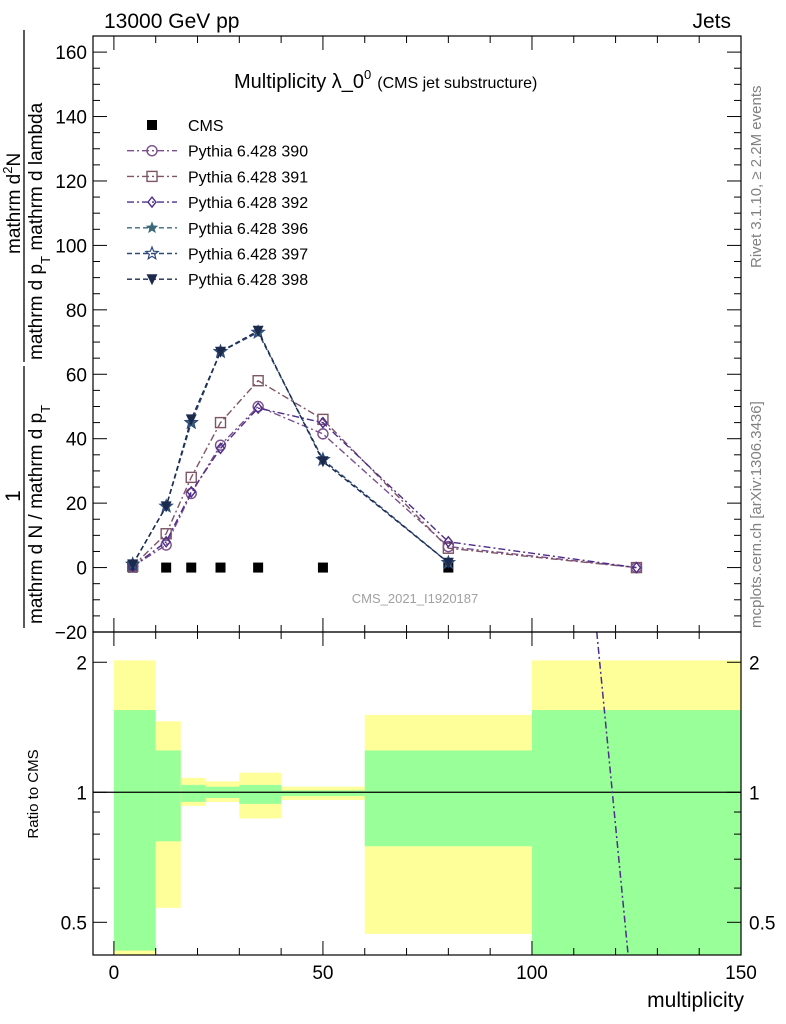  I want to click on mcplots-label: mcplots.cern.ch [arXiv:1306.3436], so click(756, 514).